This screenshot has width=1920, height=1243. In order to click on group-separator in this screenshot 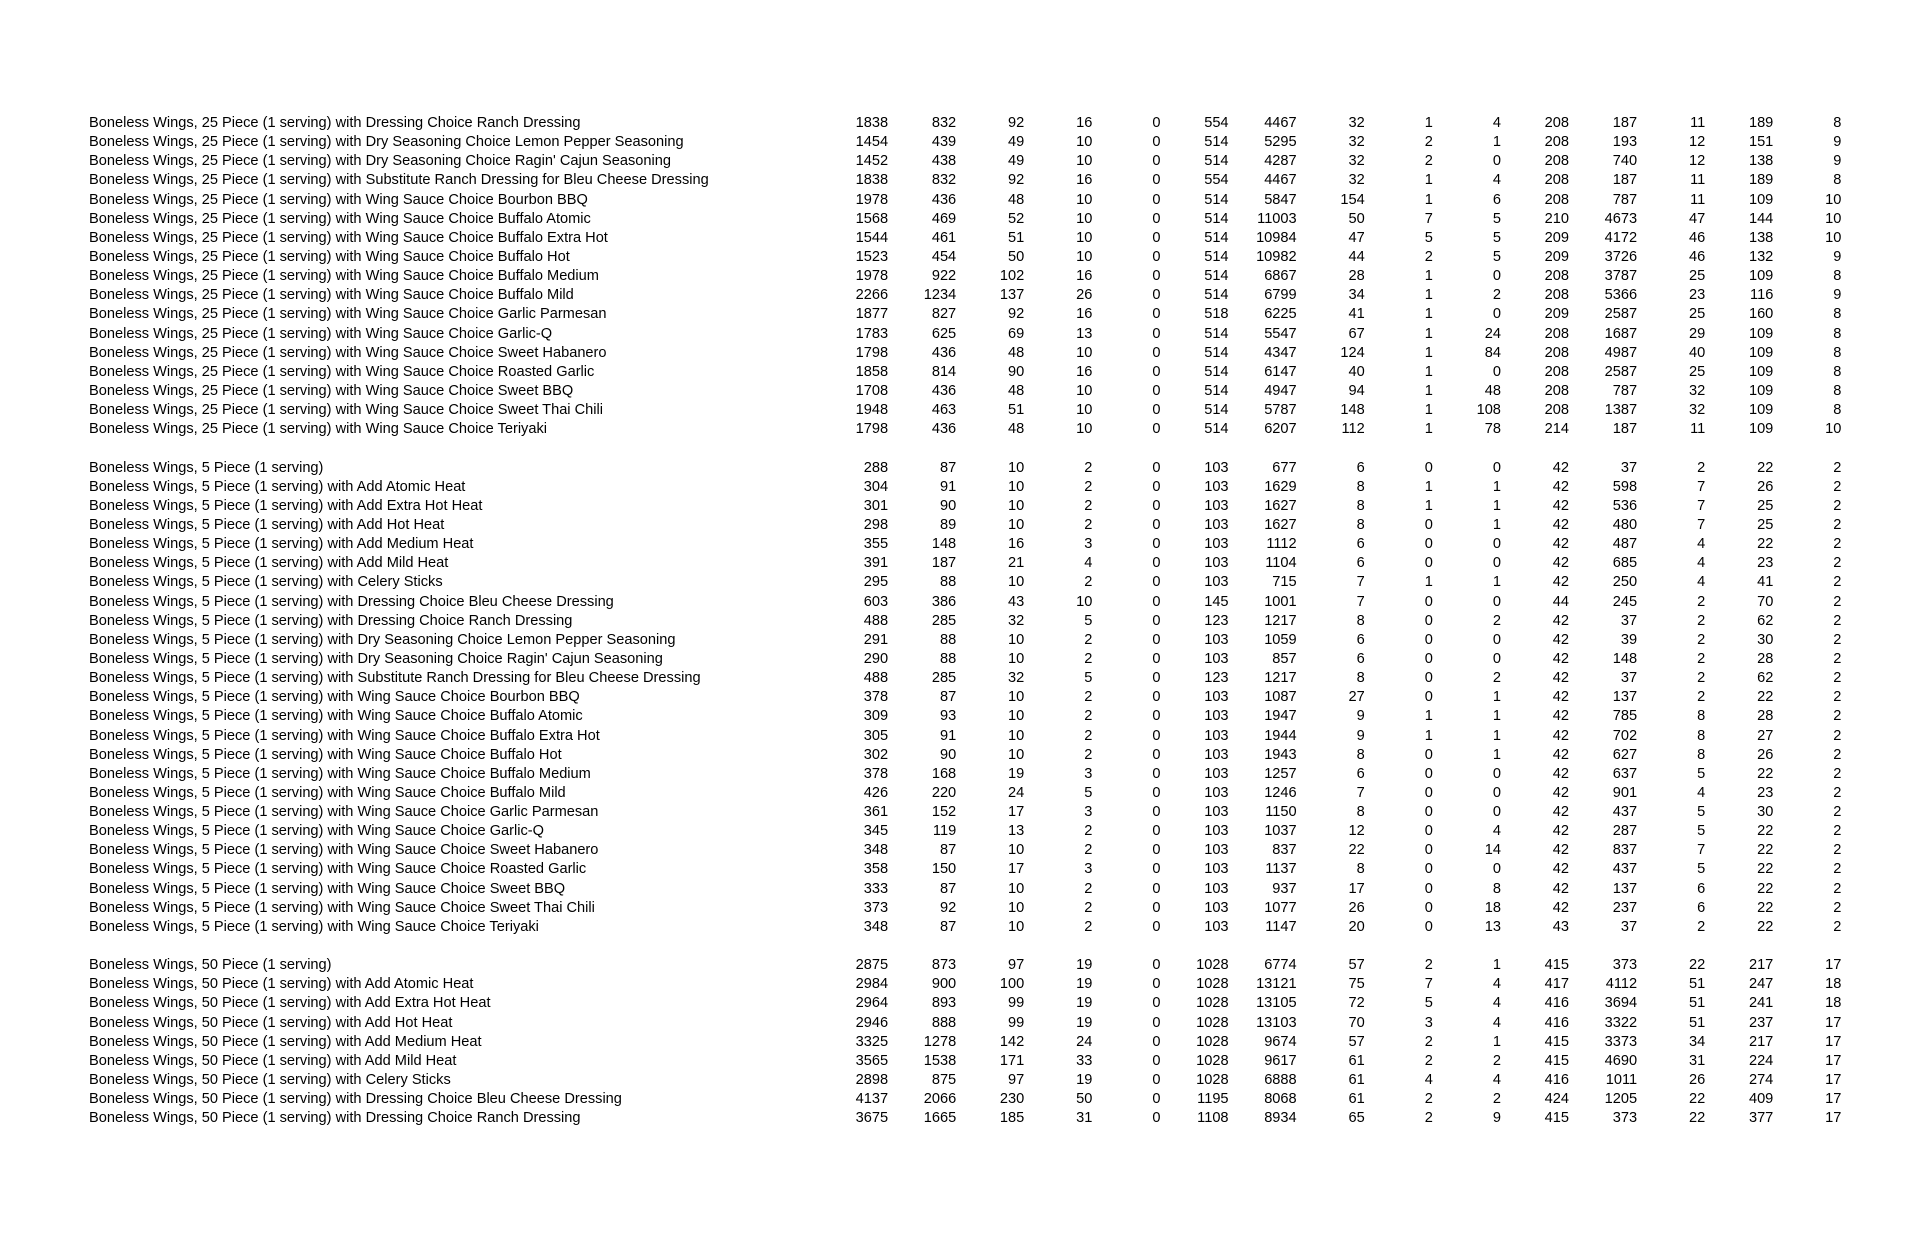, I will do `click(965, 448)`.